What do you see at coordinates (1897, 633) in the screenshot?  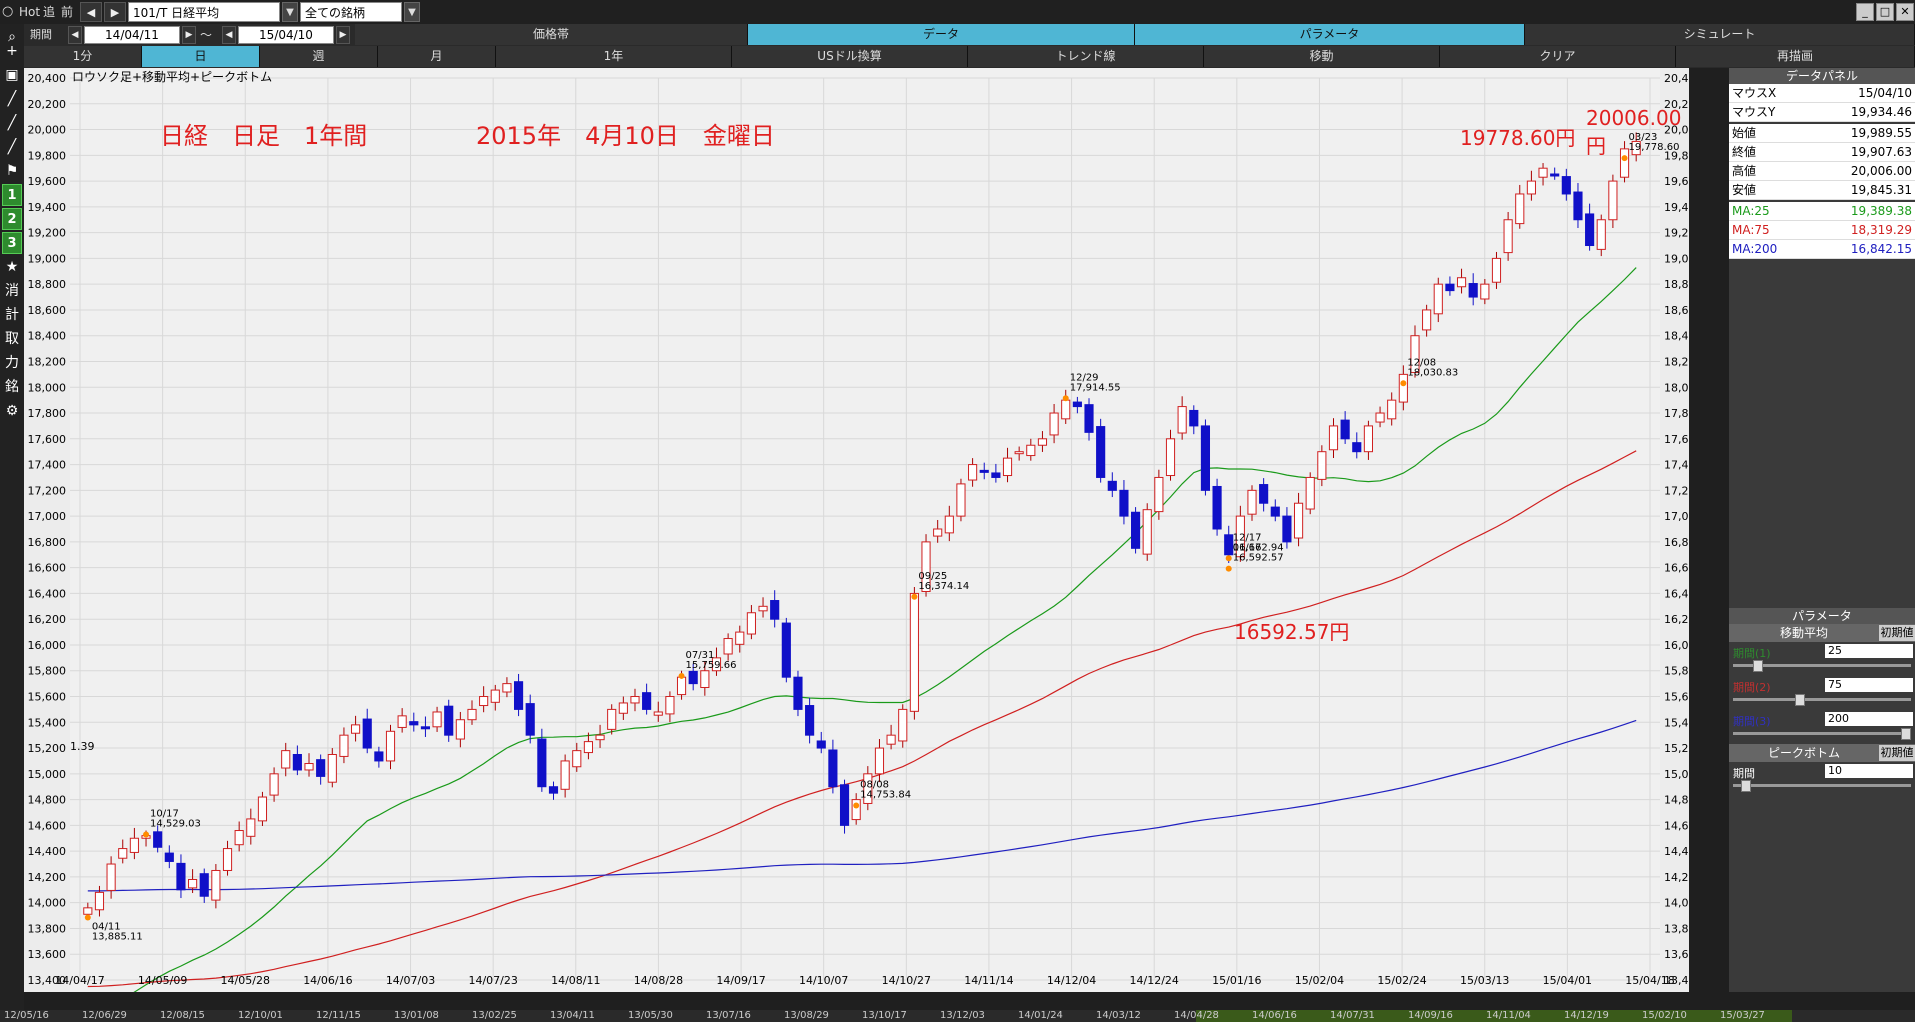 I see `ma-reset-button: 初期値` at bounding box center [1897, 633].